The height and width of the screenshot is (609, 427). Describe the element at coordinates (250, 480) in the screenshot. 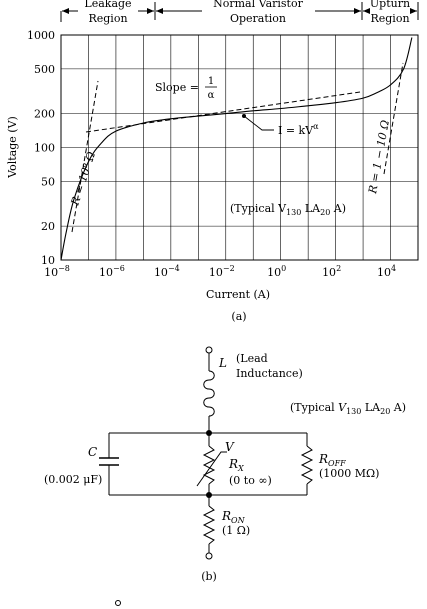

I see `rx-value: (0 to ∞)` at that location.